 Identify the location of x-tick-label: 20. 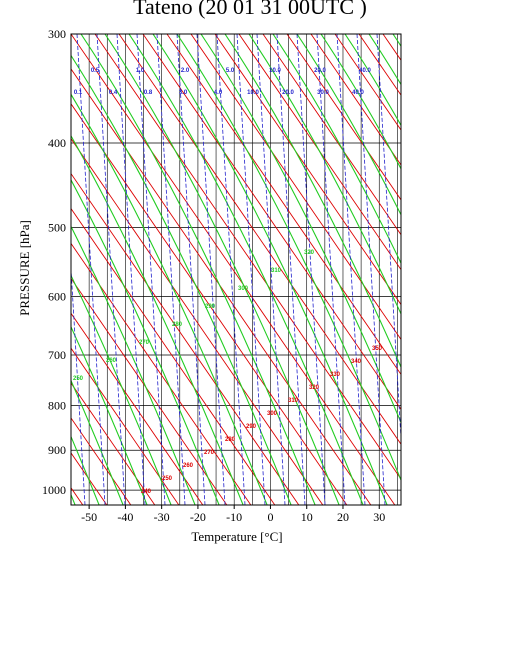
(343, 517).